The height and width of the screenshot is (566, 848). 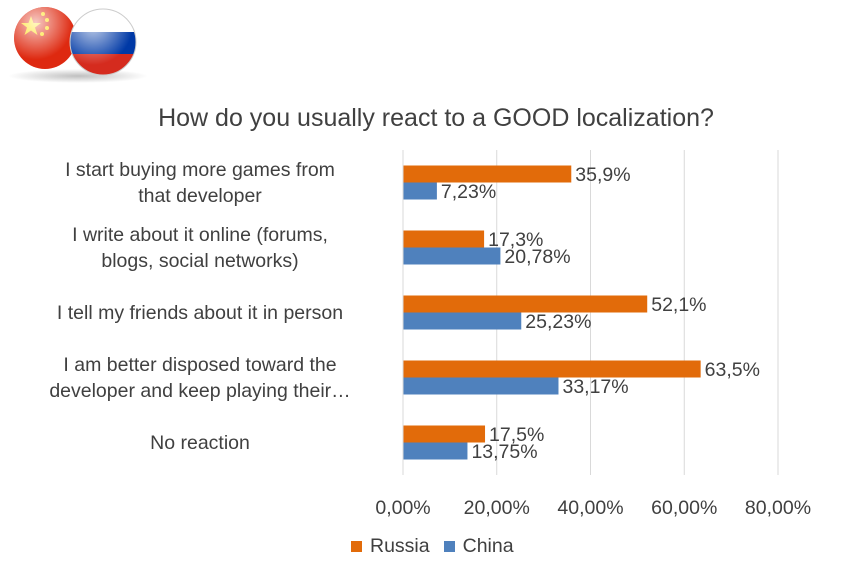 I want to click on china-russia-flag-badges, so click(x=78, y=45).